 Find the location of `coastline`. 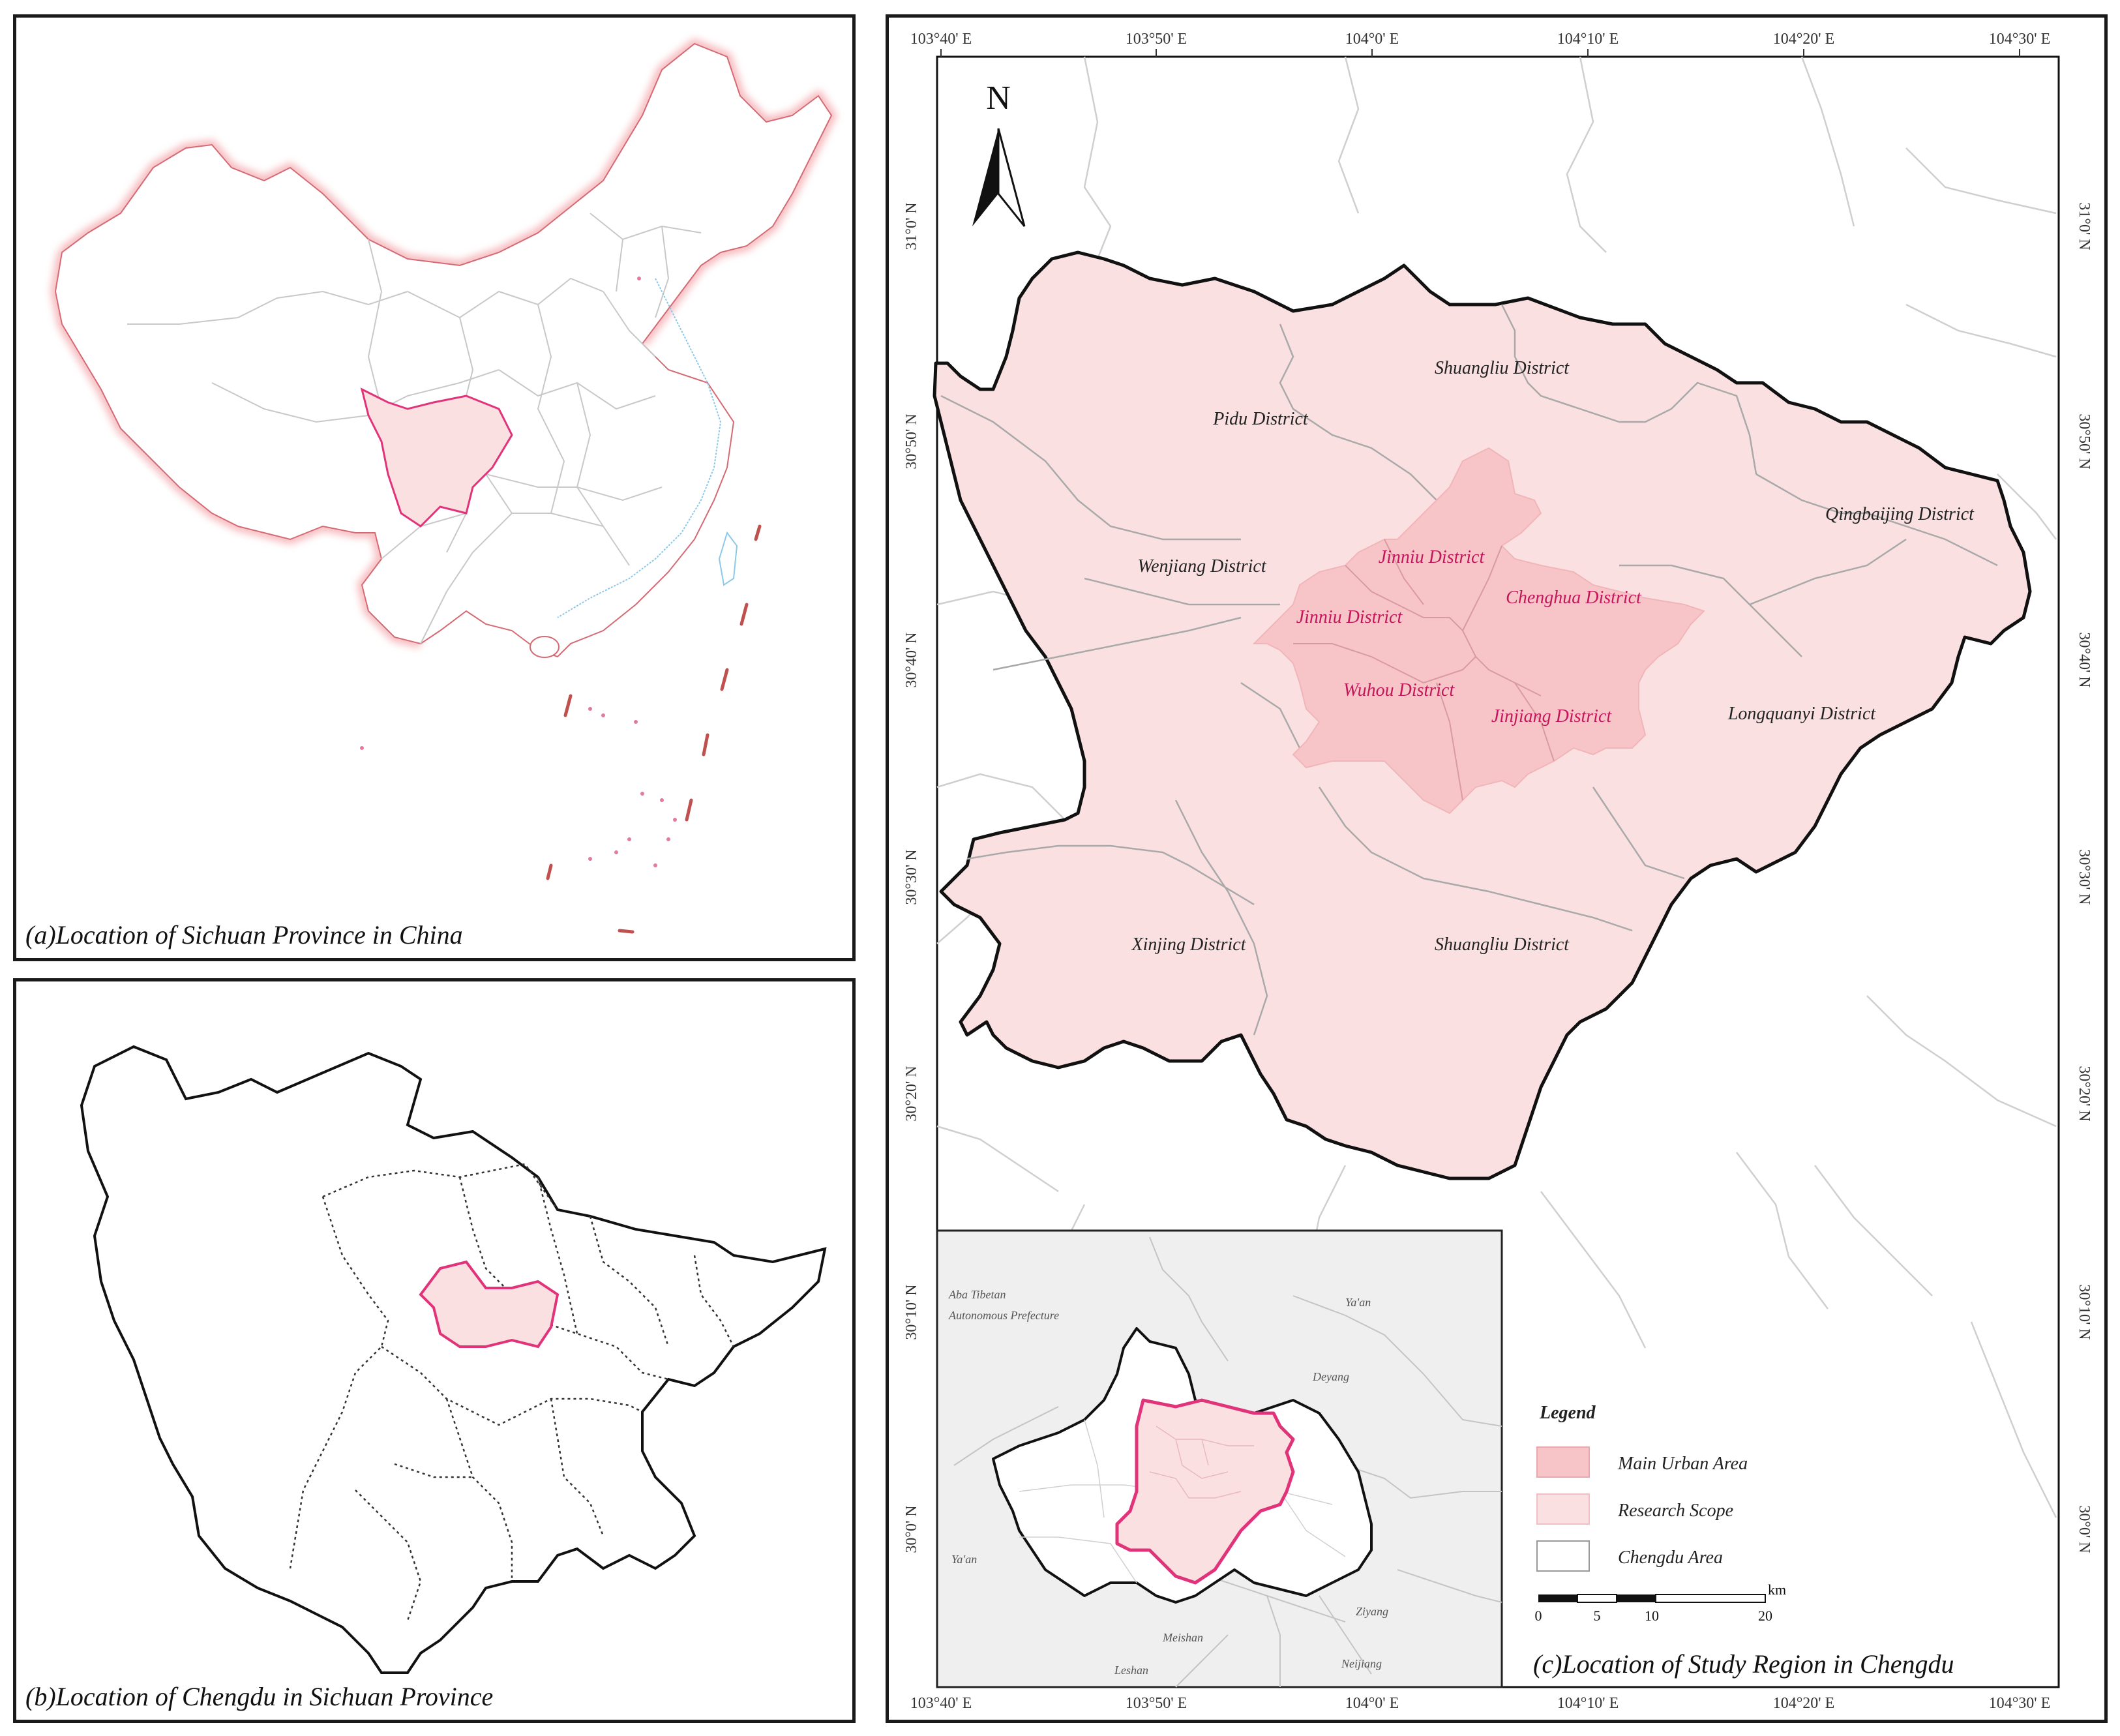

coastline is located at coordinates (639, 448).